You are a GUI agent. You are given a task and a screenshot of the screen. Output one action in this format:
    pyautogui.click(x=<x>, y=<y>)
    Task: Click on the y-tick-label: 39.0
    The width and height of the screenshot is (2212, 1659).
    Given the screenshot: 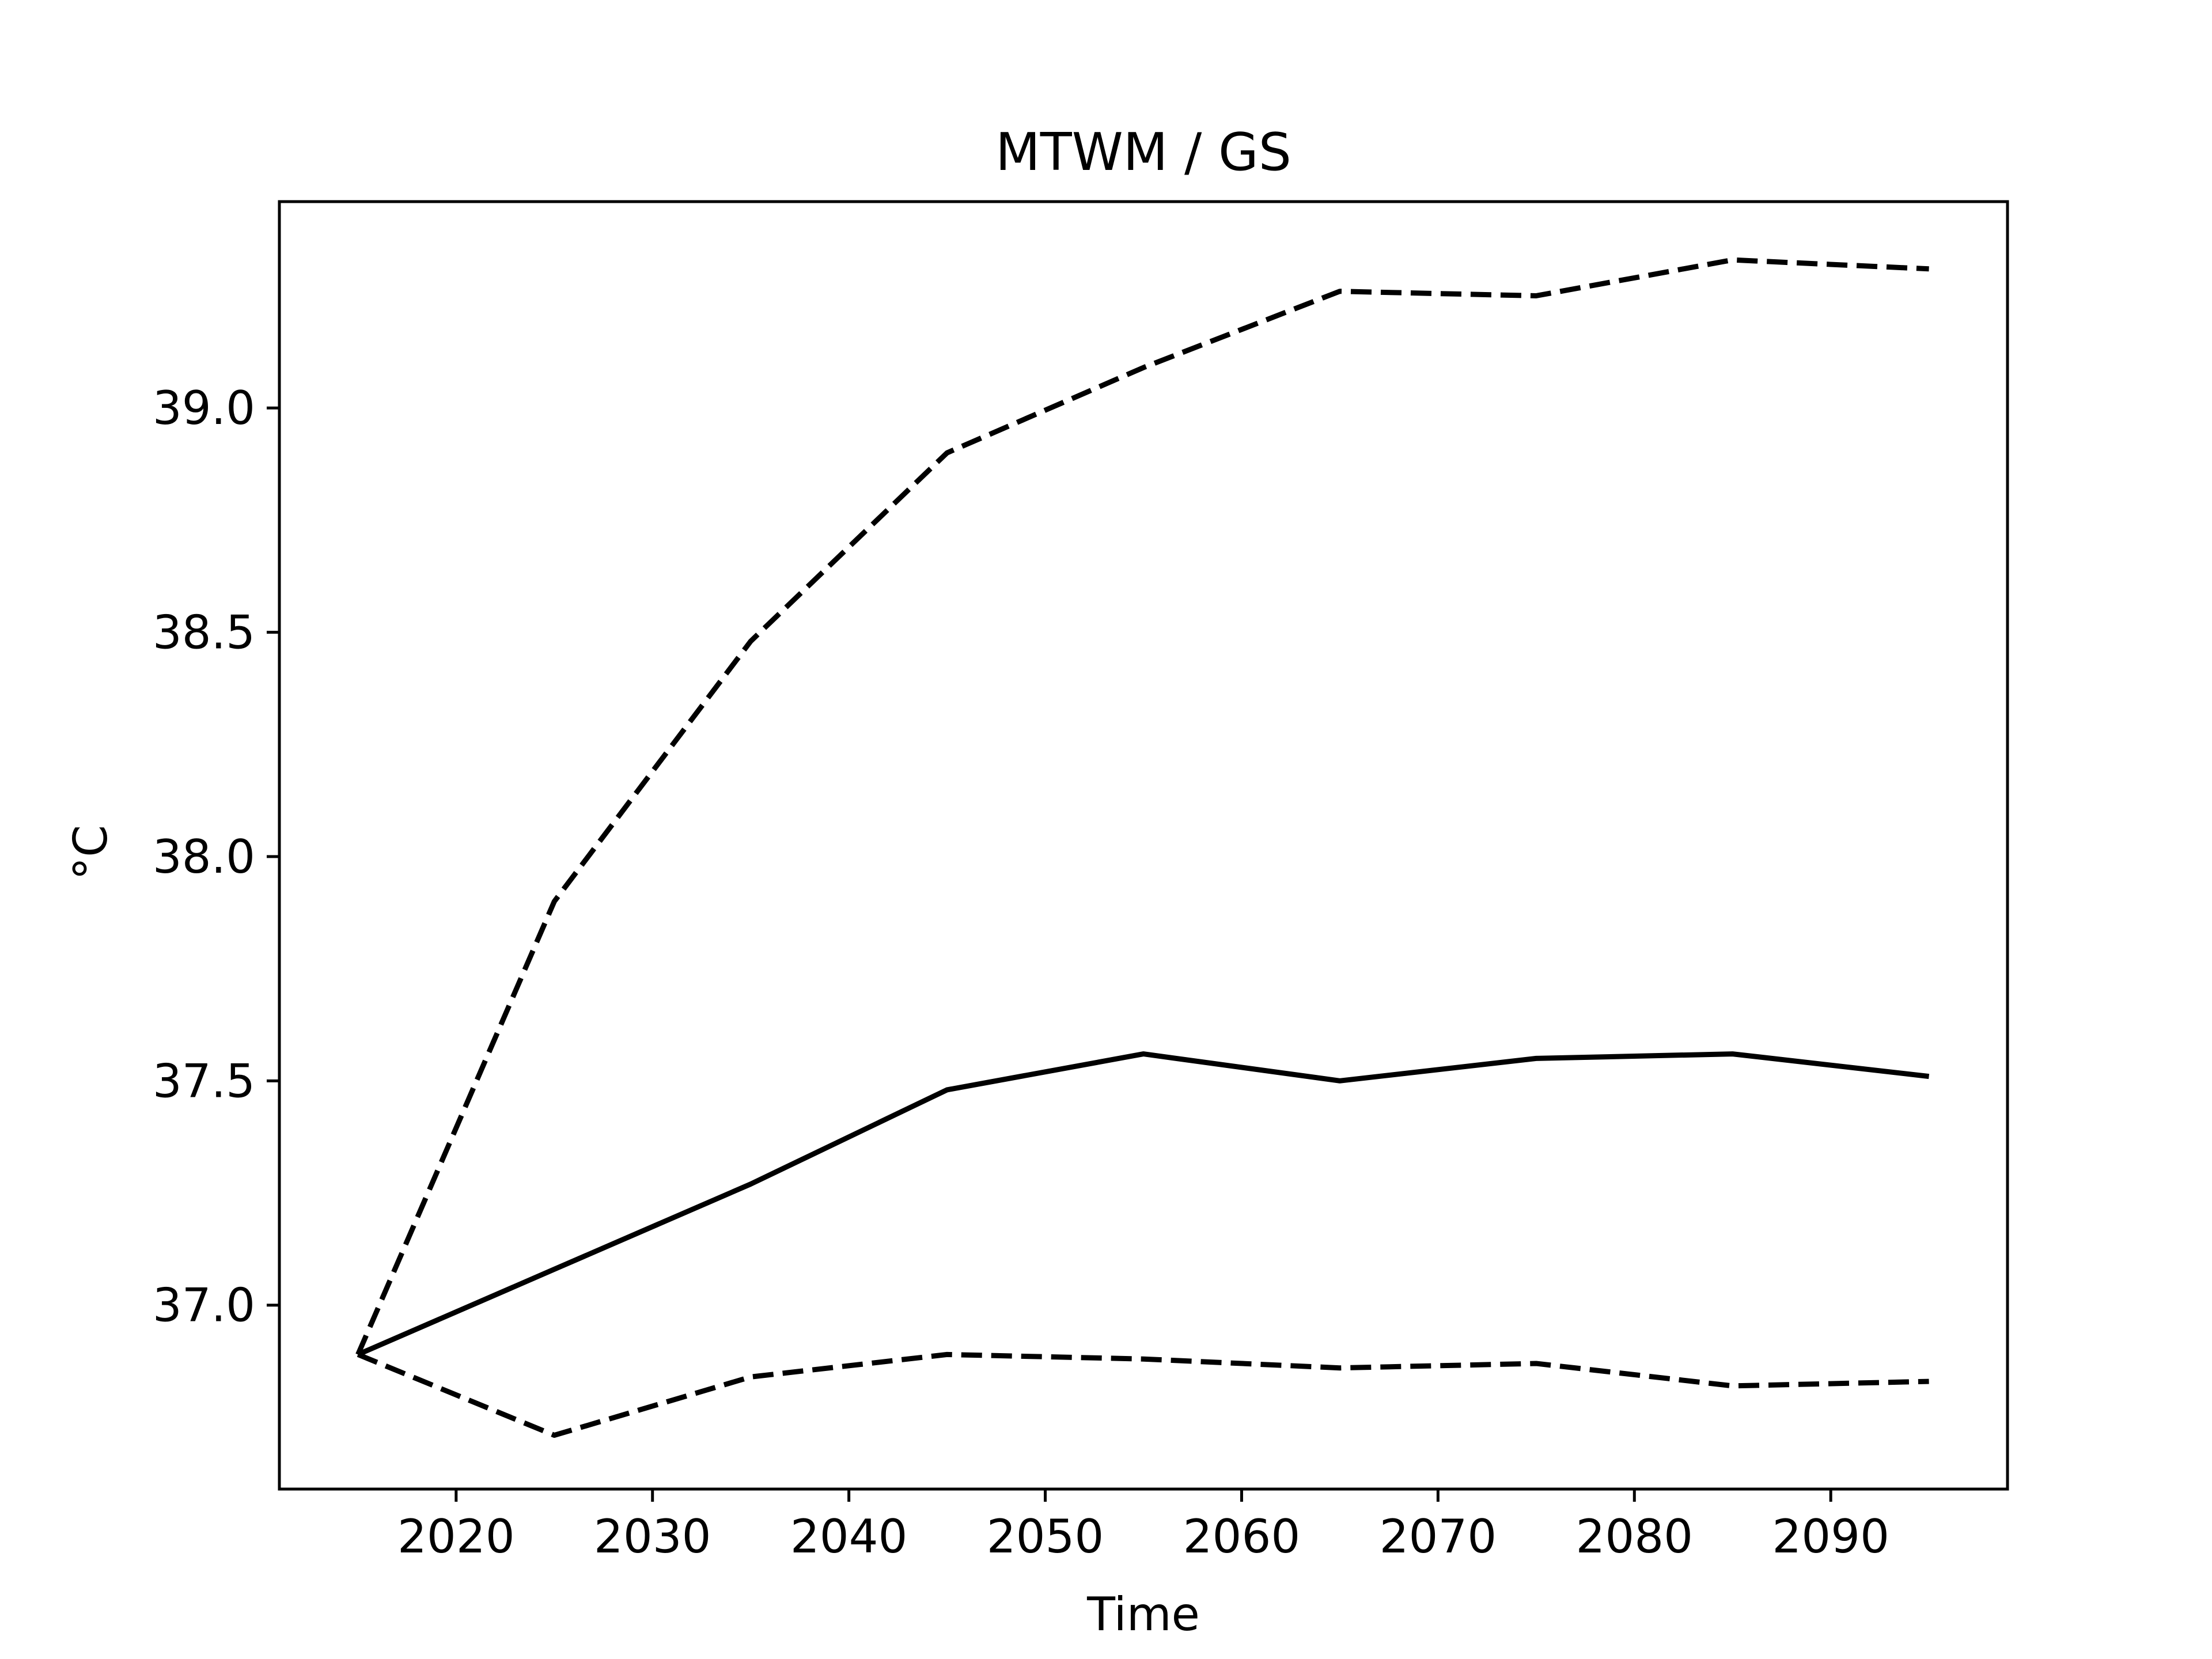 What is the action you would take?
    pyautogui.click(x=204, y=408)
    